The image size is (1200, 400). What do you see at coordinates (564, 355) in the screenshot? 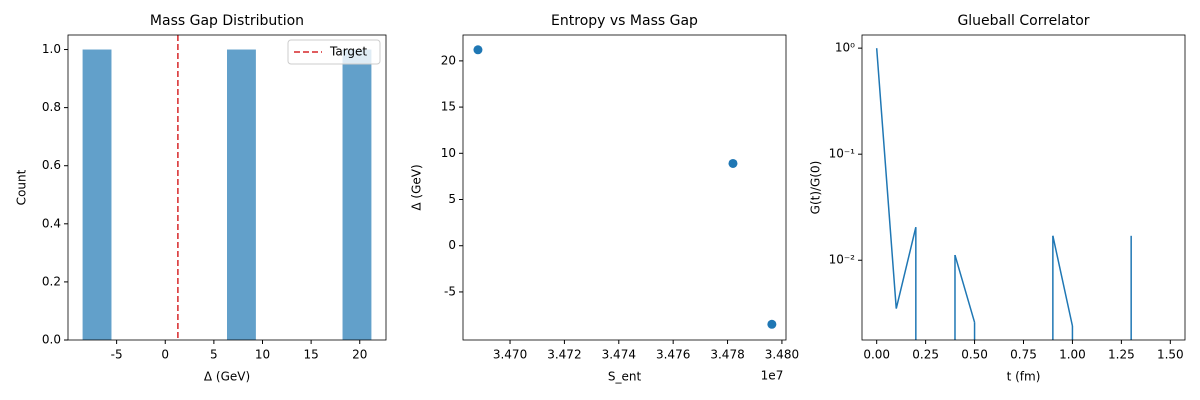
I see `x-tick-label: 3.472` at bounding box center [564, 355].